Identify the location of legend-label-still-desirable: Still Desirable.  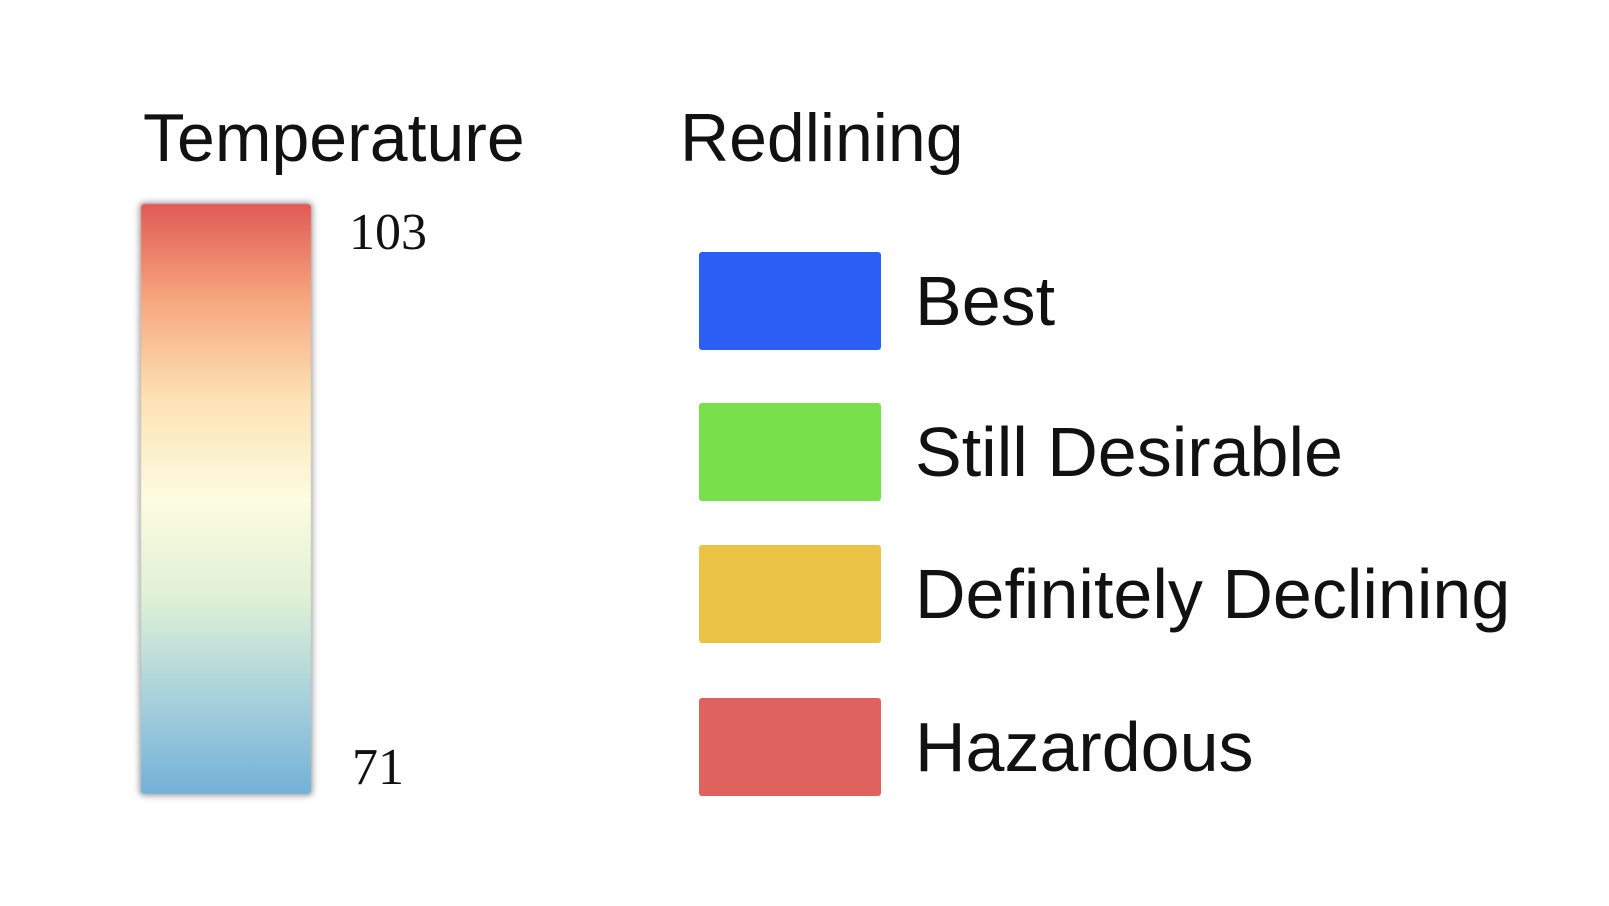
(1129, 452).